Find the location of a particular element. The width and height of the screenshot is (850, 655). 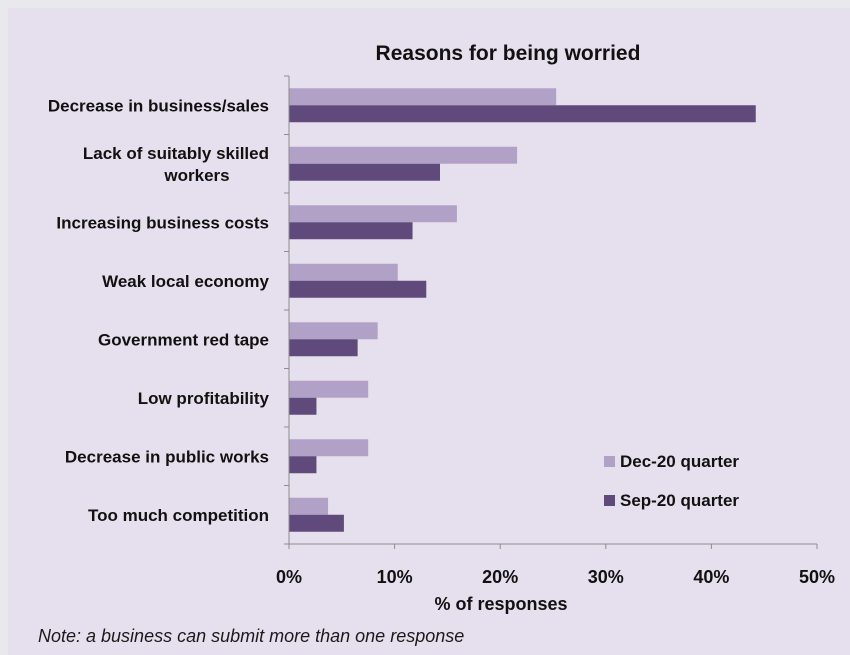

legend-swatch-sep20 is located at coordinates (609, 500).